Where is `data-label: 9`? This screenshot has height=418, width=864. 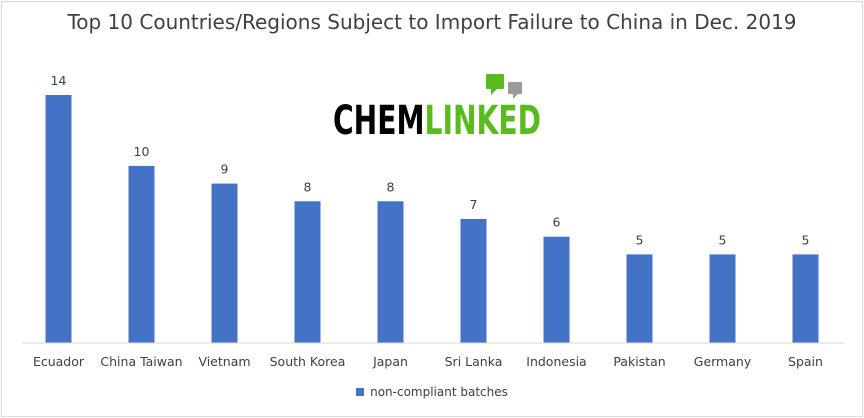
data-label: 9 is located at coordinates (225, 169).